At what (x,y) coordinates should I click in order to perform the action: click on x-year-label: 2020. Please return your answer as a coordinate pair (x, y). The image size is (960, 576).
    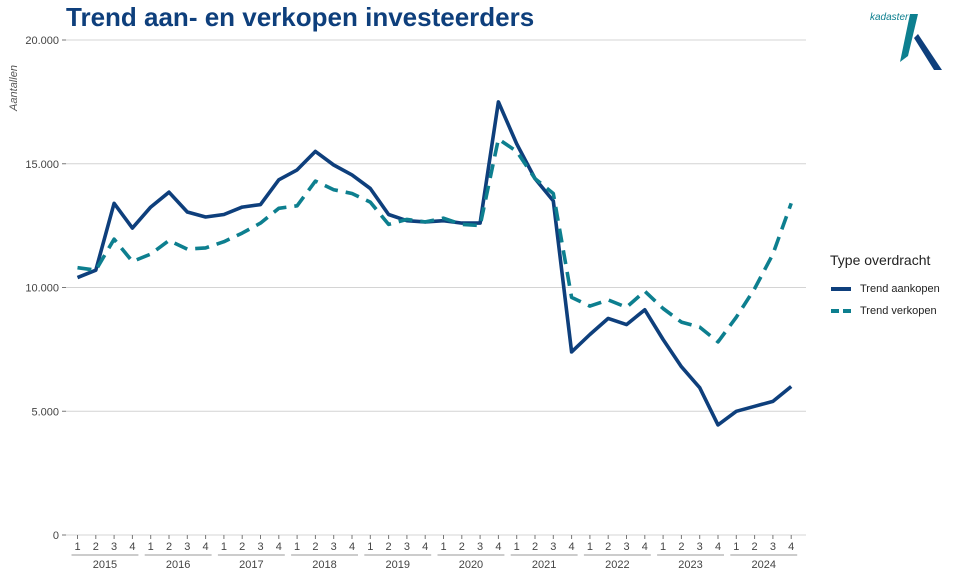
    Looking at the image, I should click on (471, 565).